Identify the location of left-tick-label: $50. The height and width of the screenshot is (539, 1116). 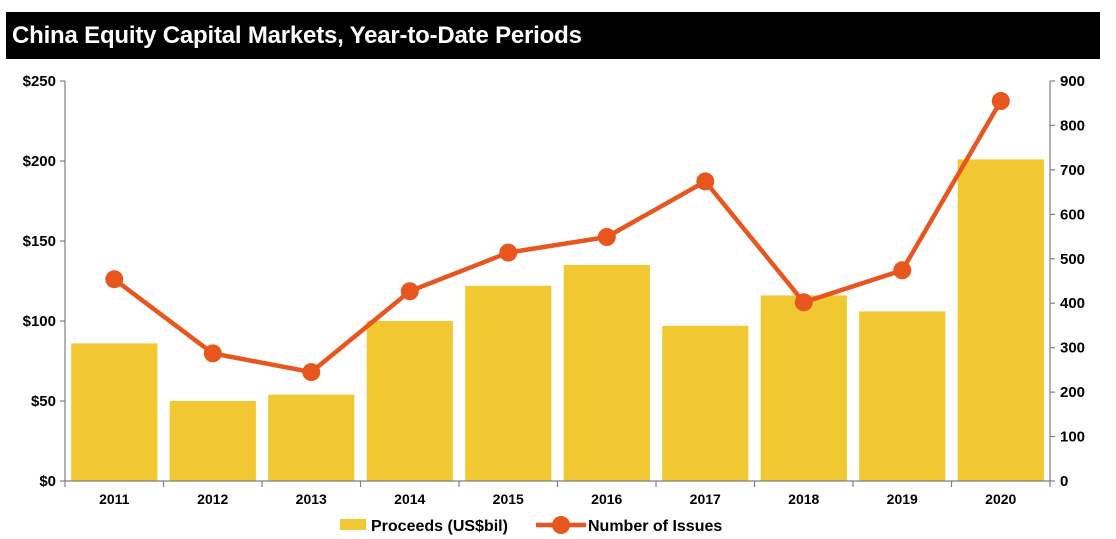
(43, 401).